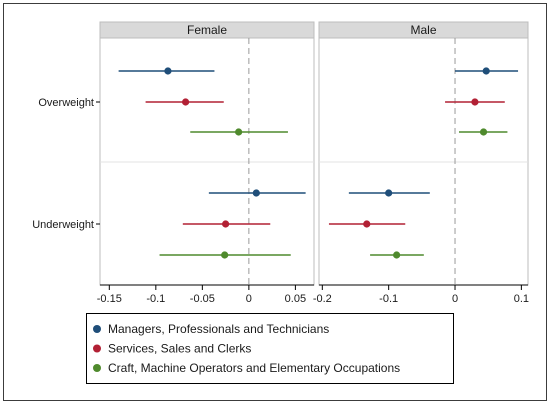 The width and height of the screenshot is (550, 404). Describe the element at coordinates (207, 30) in the screenshot. I see `panel-title: Female` at that location.